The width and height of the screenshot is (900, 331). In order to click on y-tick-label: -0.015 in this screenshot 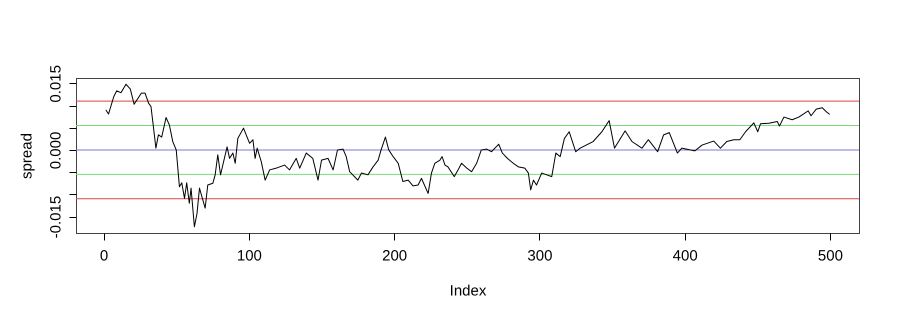, I will do `click(56, 217)`.